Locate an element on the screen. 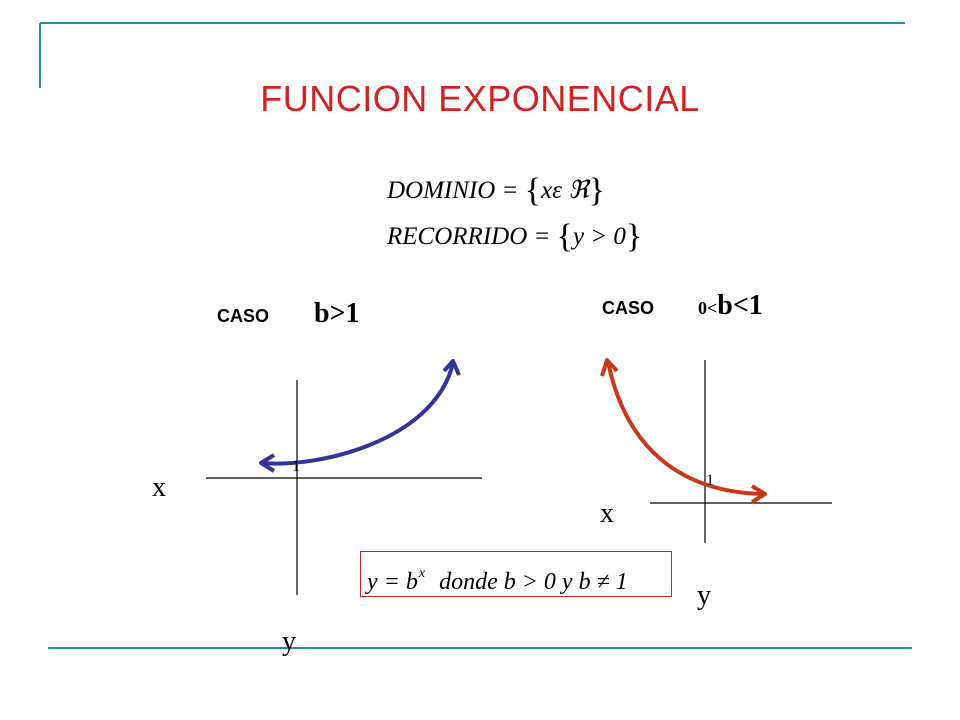 The width and height of the screenshot is (960, 720). right-caso-label: CASO is located at coordinates (628, 308).